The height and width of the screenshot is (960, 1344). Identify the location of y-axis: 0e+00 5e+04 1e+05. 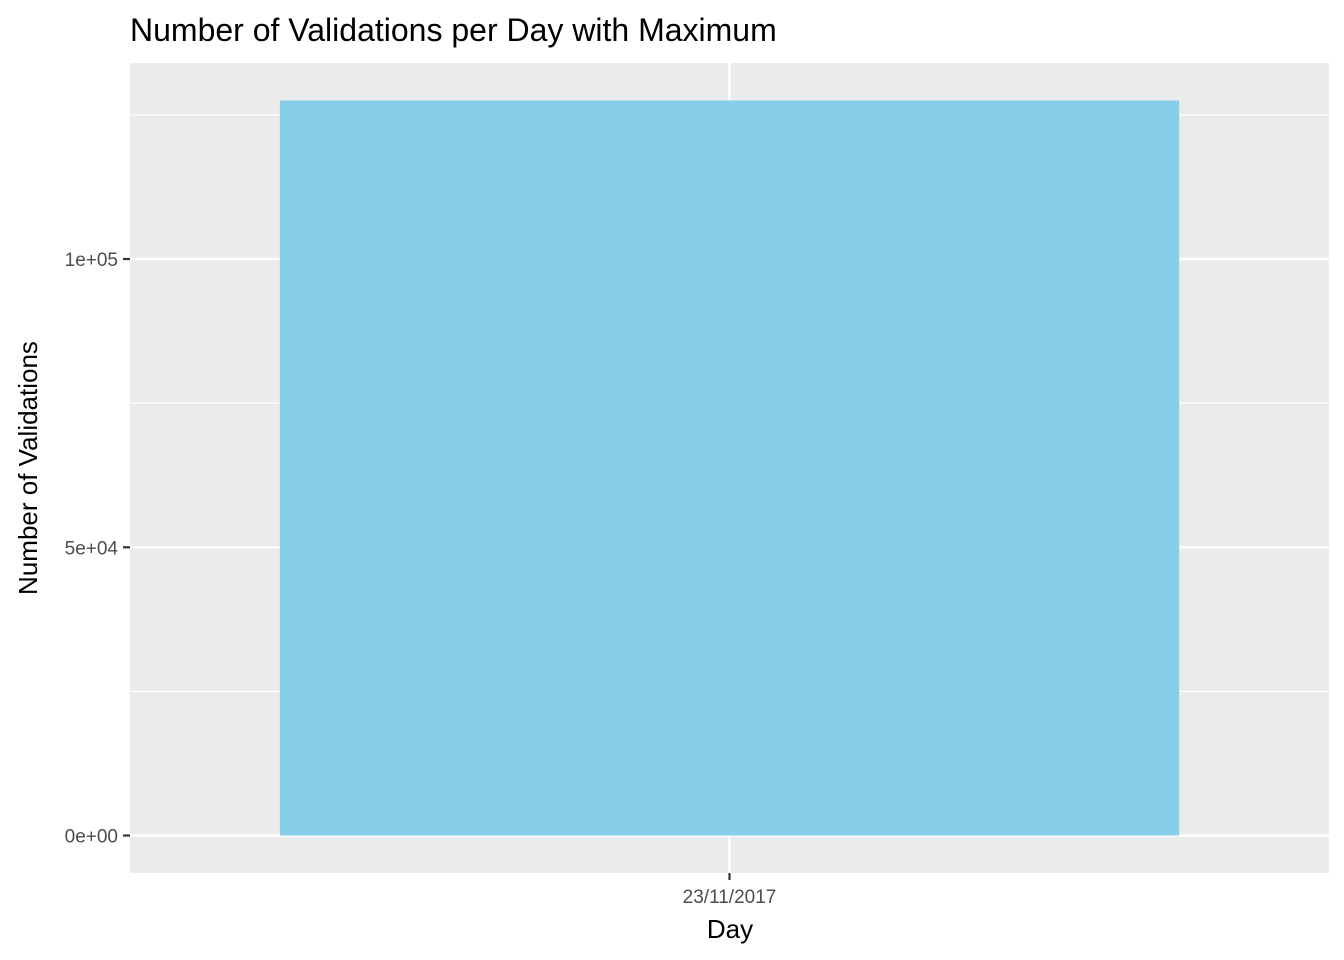
(97, 549).